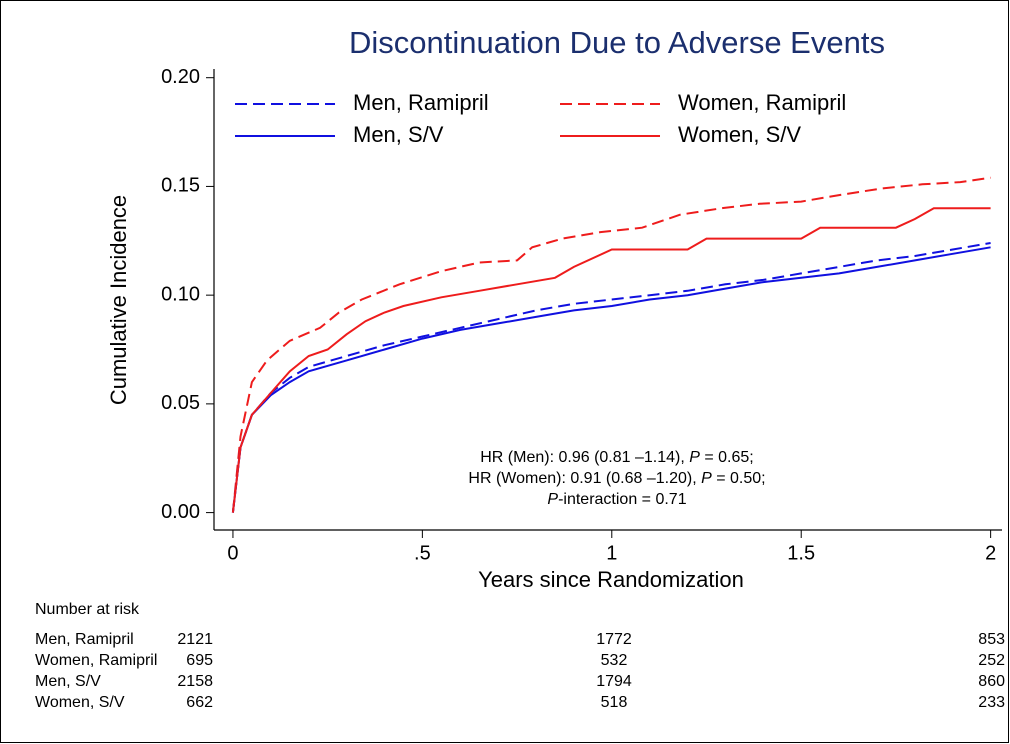  What do you see at coordinates (84, 639) in the screenshot?
I see `risk-row-label: Men, Ramipril` at bounding box center [84, 639].